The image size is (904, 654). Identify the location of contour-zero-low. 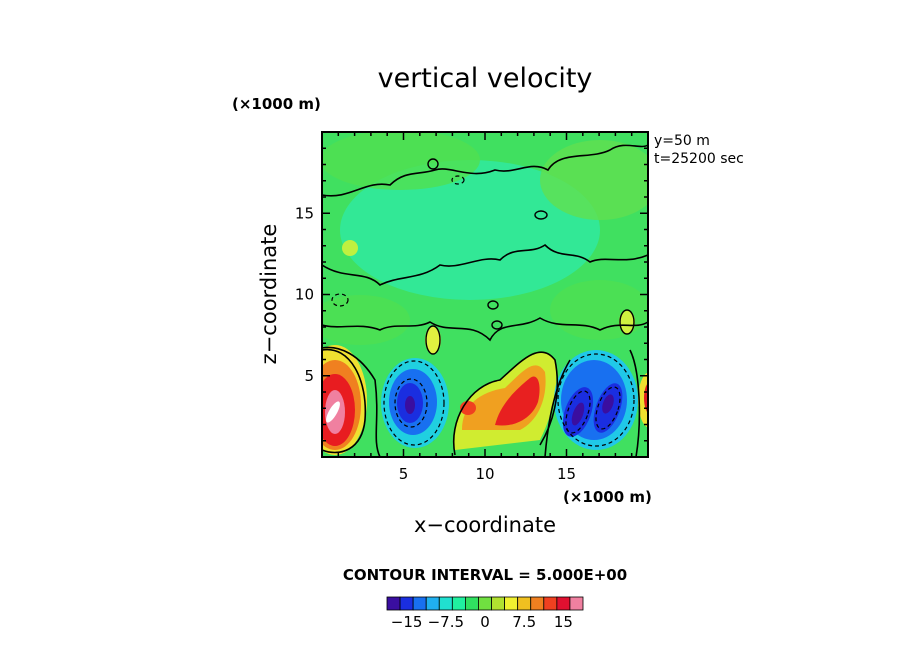
(351, 401).